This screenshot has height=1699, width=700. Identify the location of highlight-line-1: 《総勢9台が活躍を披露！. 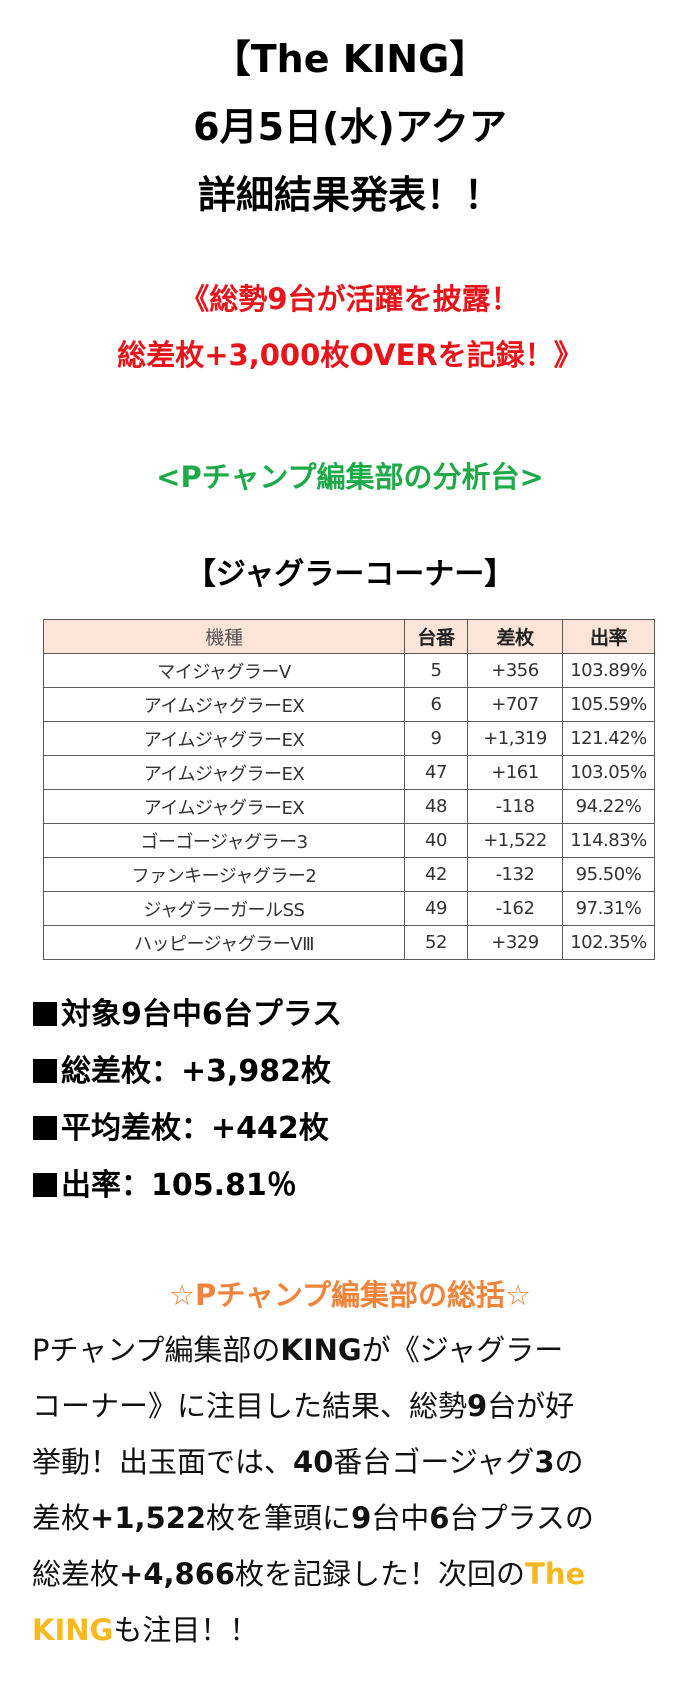
(350, 299).